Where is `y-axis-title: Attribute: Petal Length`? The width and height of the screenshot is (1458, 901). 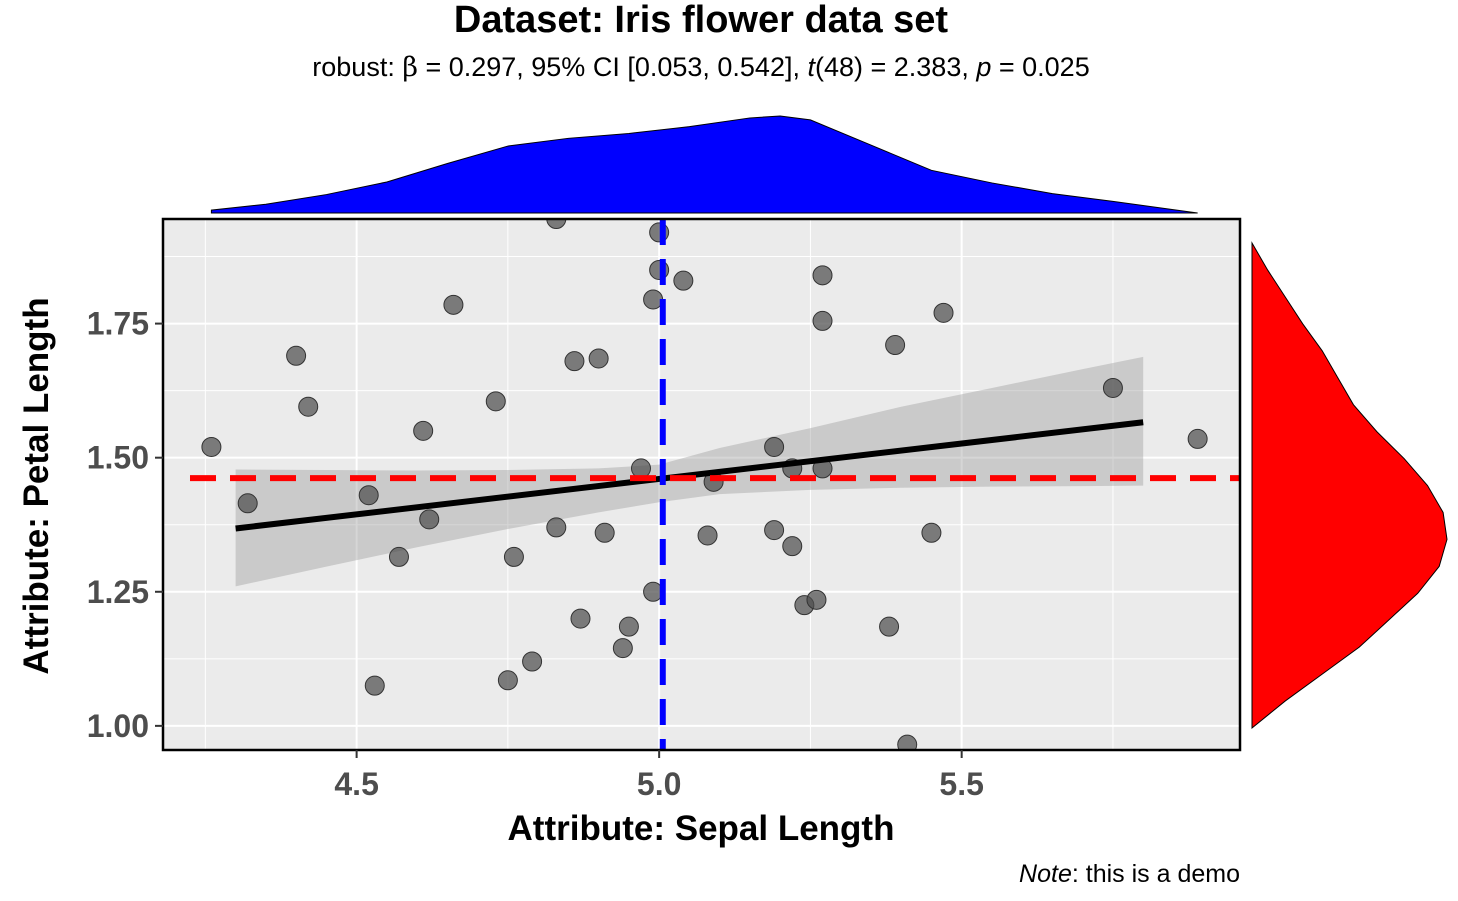 y-axis-title: Attribute: Petal Length is located at coordinates (36, 485).